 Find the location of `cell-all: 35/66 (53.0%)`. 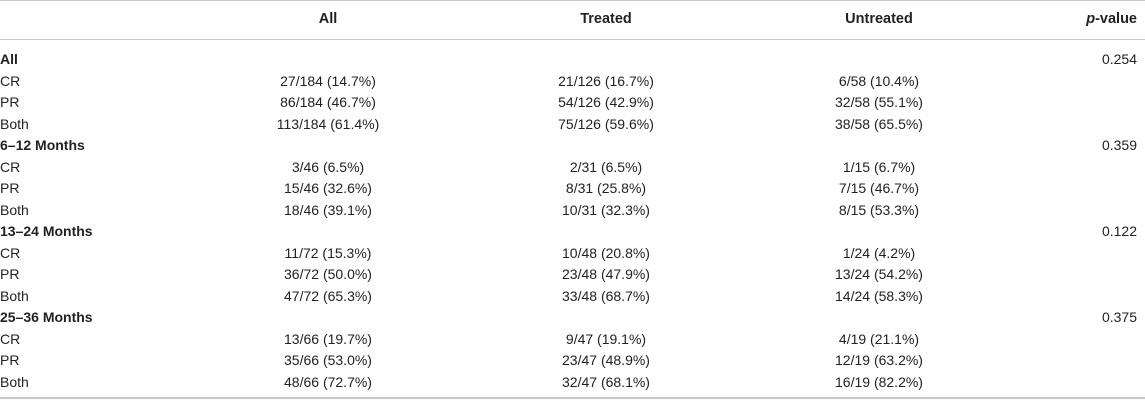

cell-all: 35/66 (53.0%) is located at coordinates (328, 360).